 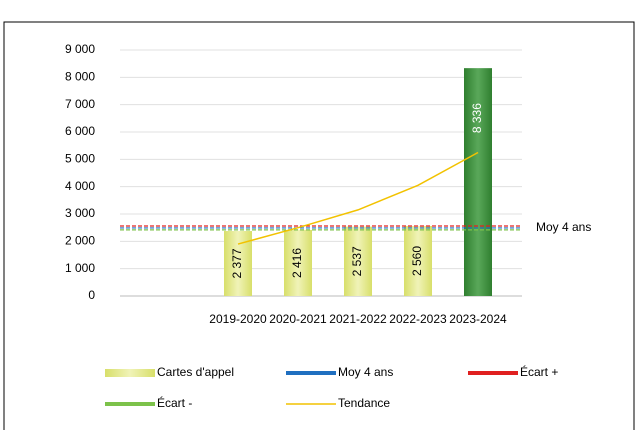 What do you see at coordinates (539, 371) in the screenshot?
I see `legend-label: Écart +` at bounding box center [539, 371].